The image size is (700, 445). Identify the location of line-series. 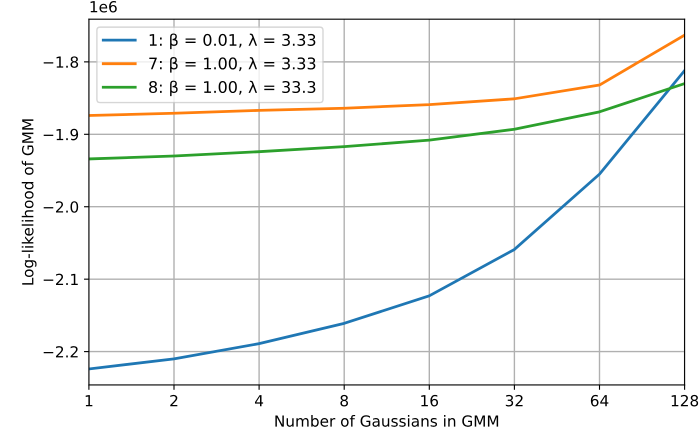
(386, 121).